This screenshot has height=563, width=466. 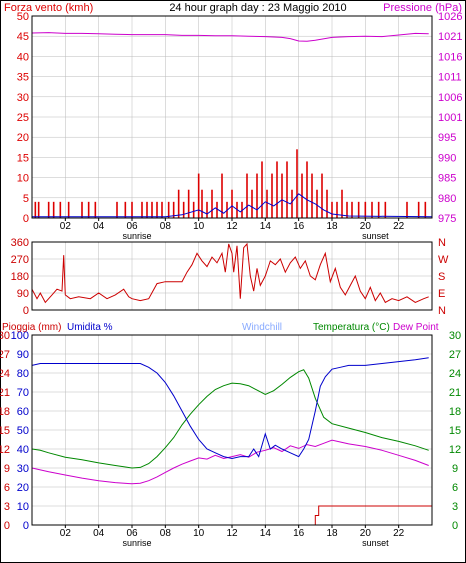 I want to click on pressure-tick-label: 1026, so click(x=450, y=17).